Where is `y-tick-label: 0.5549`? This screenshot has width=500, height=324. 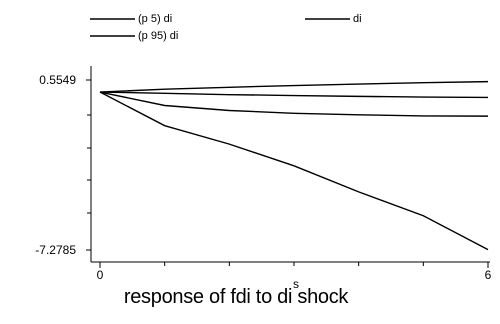
y-tick-label: 0.5549 is located at coordinates (57, 80).